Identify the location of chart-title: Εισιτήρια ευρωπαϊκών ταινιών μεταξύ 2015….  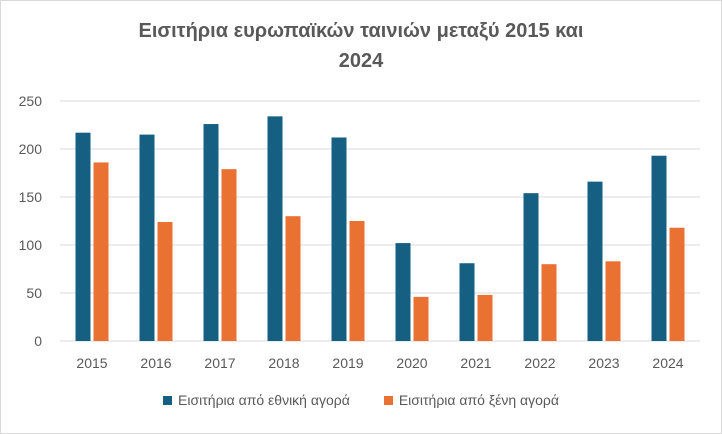
(361, 46).